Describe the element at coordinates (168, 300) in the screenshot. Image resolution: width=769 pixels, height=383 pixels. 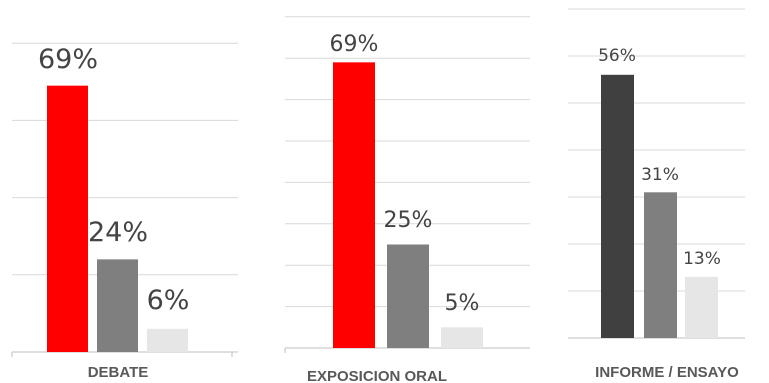
I see `data-label: 6%` at that location.